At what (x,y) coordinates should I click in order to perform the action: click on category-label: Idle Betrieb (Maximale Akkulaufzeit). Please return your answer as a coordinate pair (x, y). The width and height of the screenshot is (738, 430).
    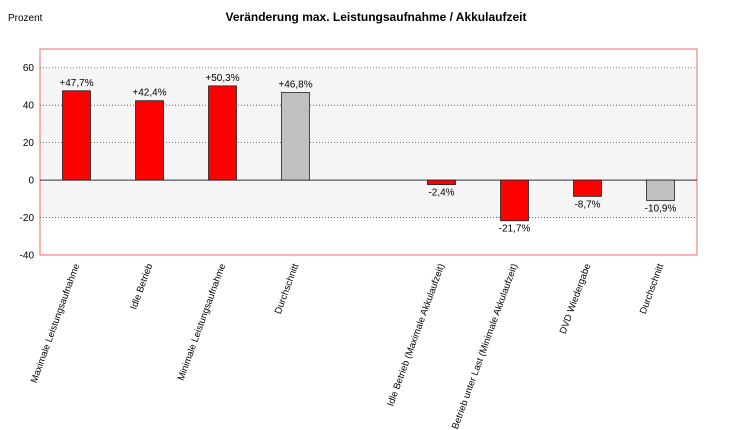
    Looking at the image, I should click on (416, 335).